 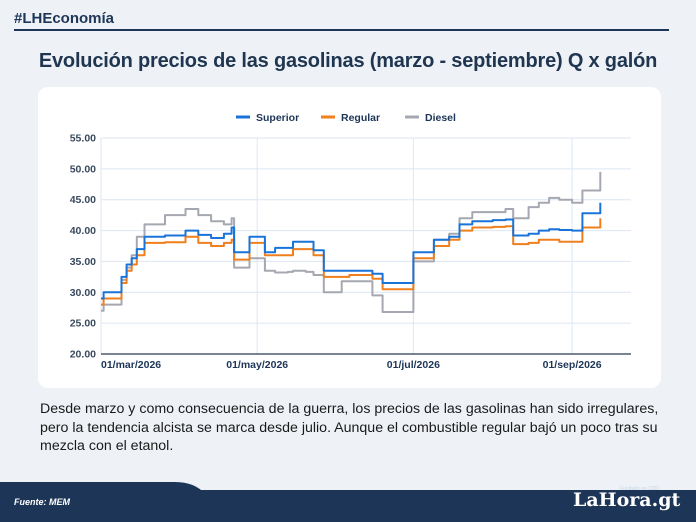 What do you see at coordinates (131, 365) in the screenshot?
I see `x-tick-label: 01/mar/2026` at bounding box center [131, 365].